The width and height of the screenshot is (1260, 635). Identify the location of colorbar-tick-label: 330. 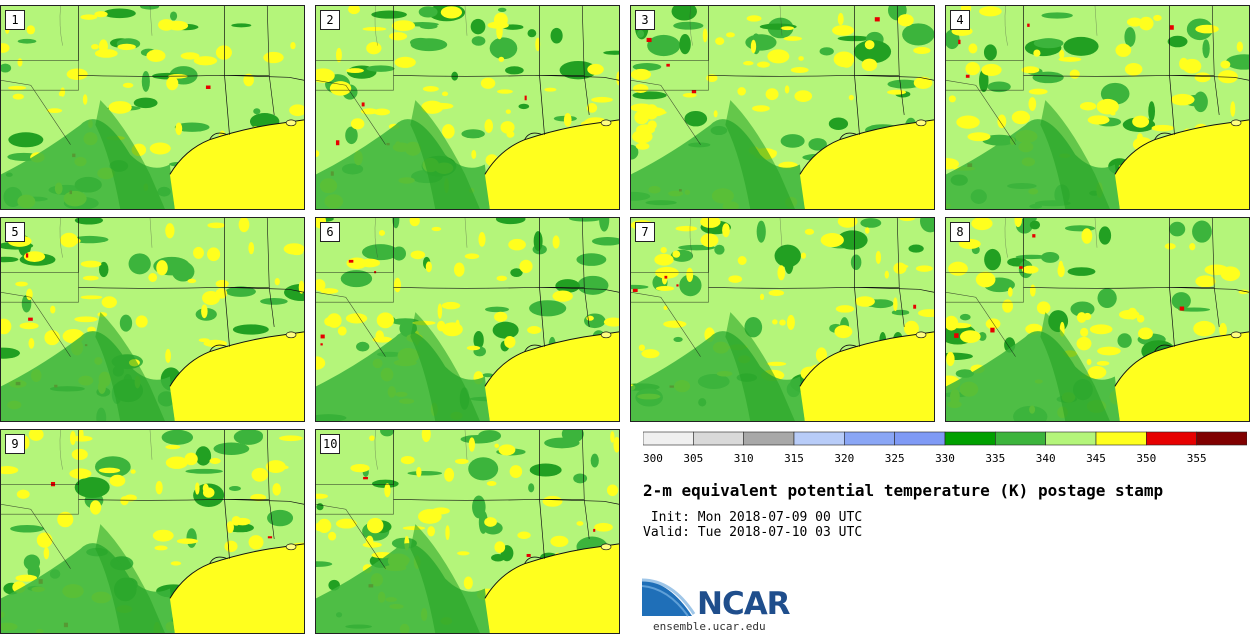
(945, 458).